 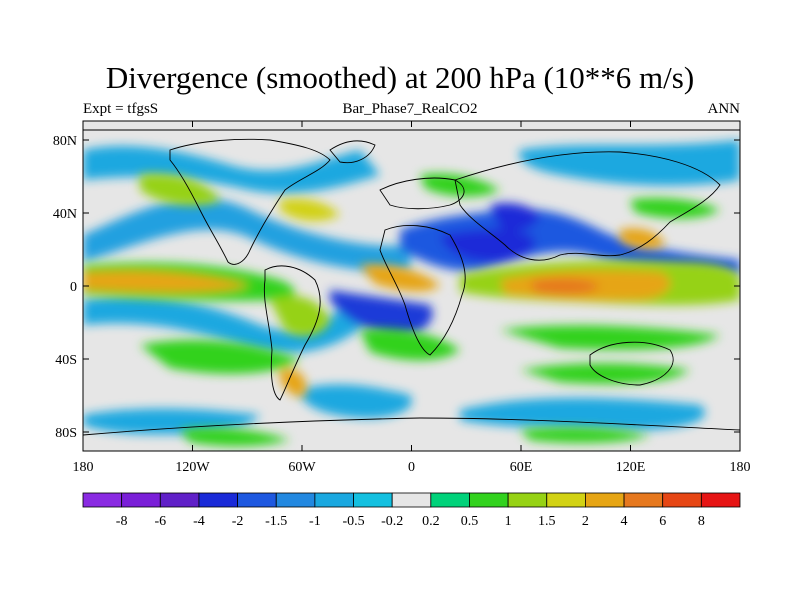 I want to click on season-label: ANN, so click(x=724, y=109).